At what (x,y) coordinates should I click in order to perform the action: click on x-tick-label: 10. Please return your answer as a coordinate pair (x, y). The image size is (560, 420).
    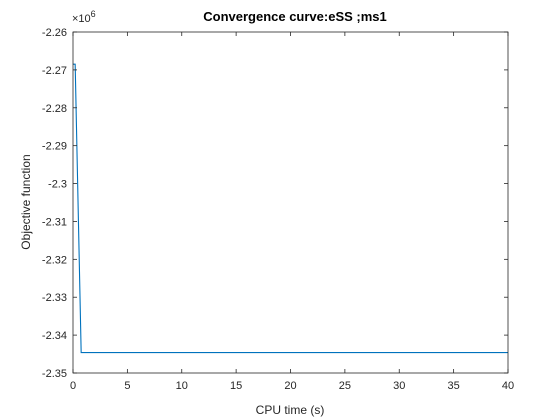
    Looking at the image, I should click on (182, 386).